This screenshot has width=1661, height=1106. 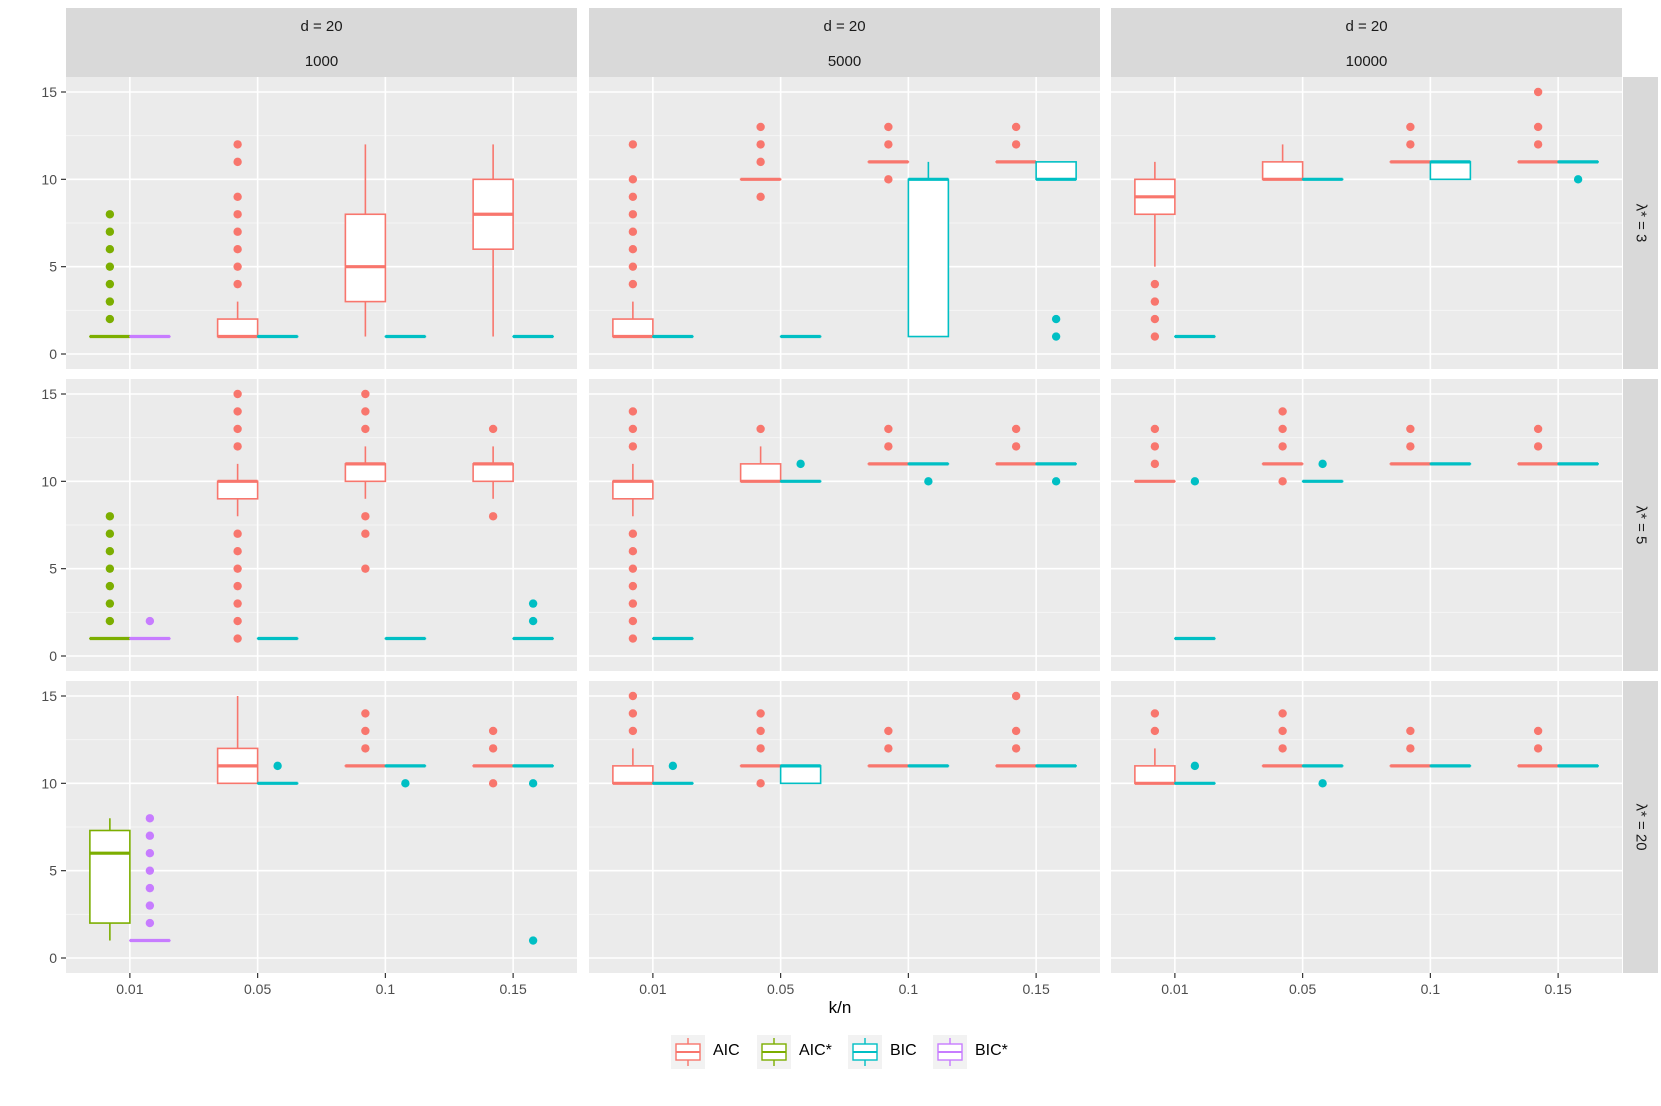 I want to click on y-tick-label: 0, so click(x=53, y=958).